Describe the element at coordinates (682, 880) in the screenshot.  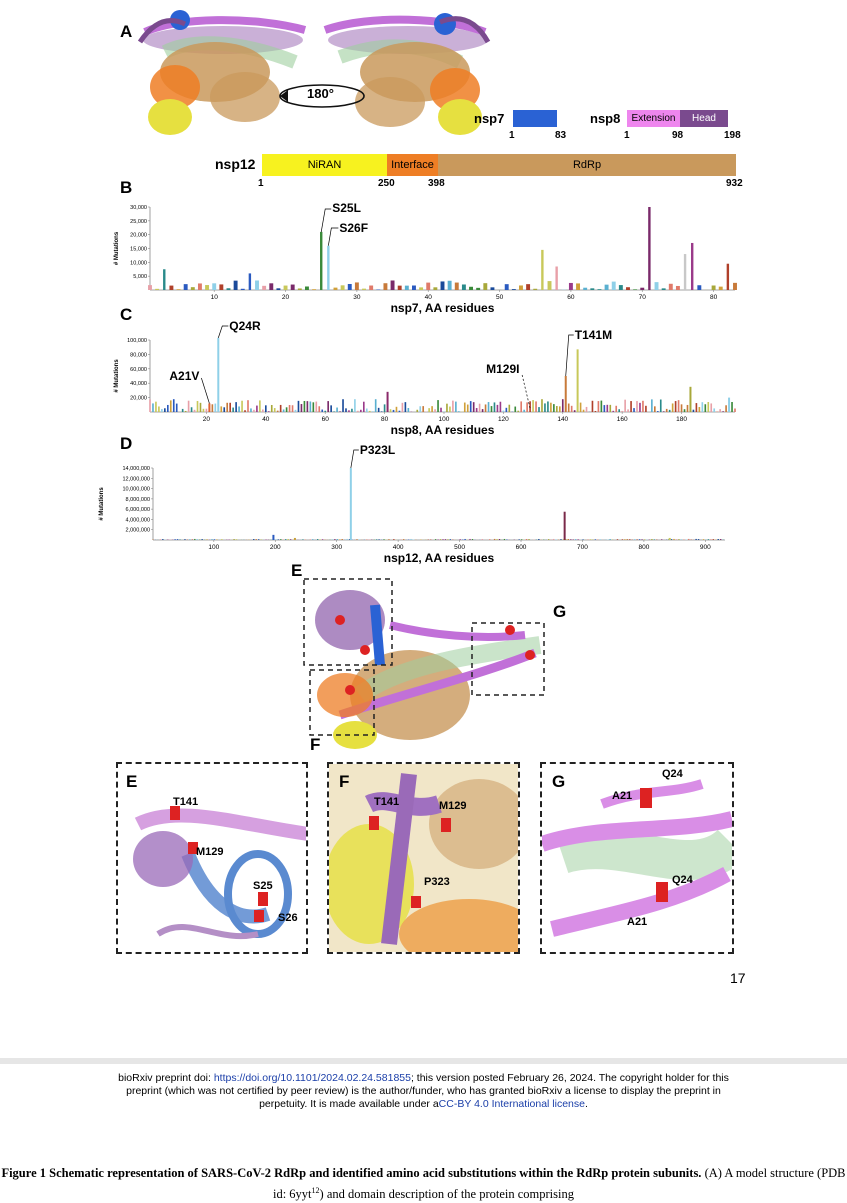
I see `zoom-g-label-3: Q24` at that location.